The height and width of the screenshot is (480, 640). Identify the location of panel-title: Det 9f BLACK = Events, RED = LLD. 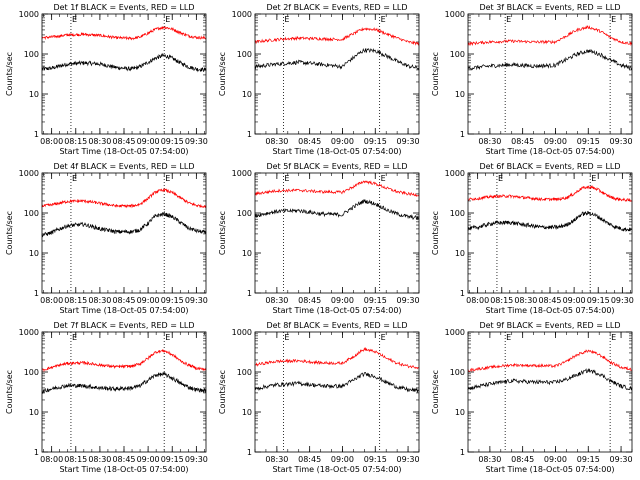
(549, 325).